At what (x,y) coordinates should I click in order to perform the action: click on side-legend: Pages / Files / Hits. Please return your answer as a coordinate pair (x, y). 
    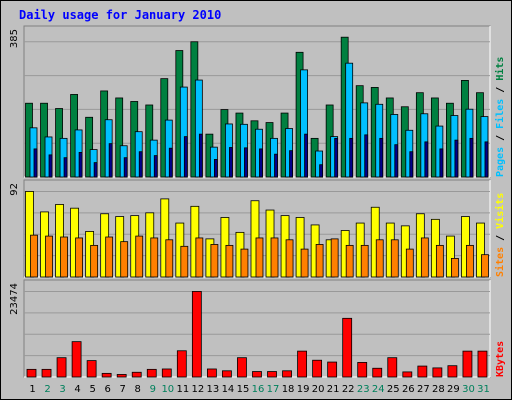
    Looking at the image, I should click on (500, 117).